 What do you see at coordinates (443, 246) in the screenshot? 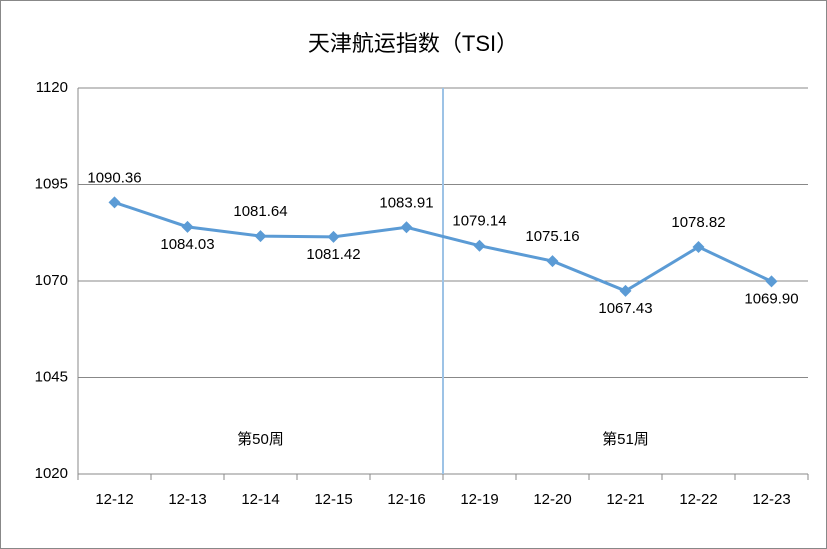
I see `line` at bounding box center [443, 246].